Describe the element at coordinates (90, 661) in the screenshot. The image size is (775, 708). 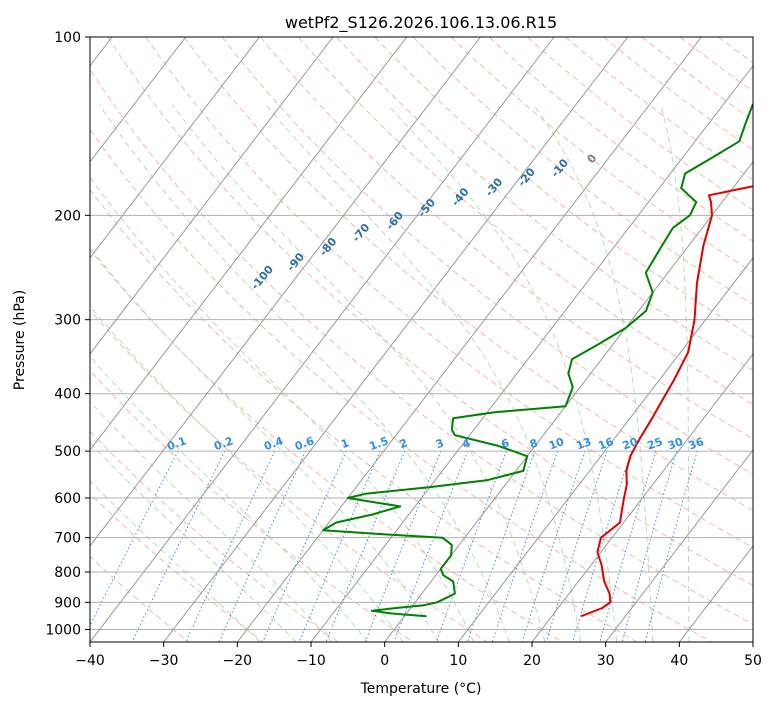
I see `x-tick-label: −40` at that location.